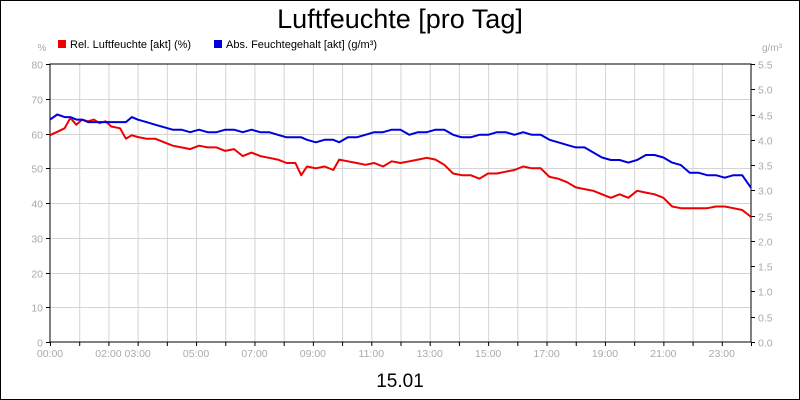  Describe the element at coordinates (50, 354) in the screenshot. I see `x-tick-label: 00:00` at that location.